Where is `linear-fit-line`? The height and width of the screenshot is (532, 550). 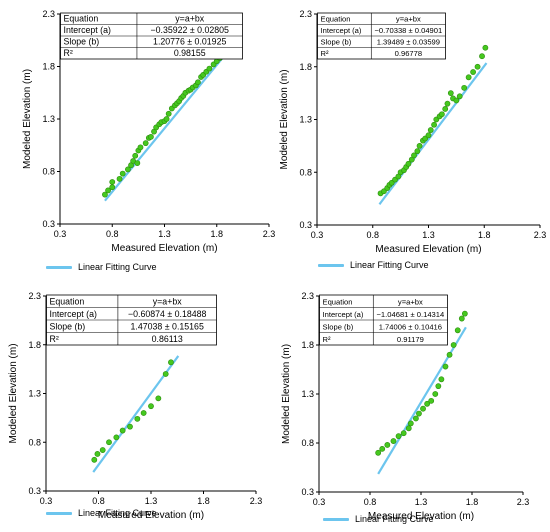 linear-fit-line is located at coordinates (170, 122).